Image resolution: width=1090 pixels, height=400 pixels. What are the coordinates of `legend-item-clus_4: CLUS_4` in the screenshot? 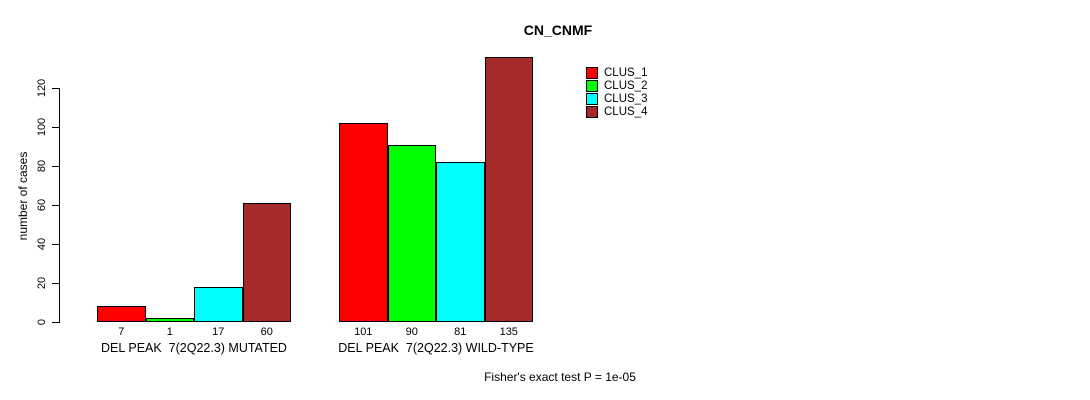 It's located at (616, 111).